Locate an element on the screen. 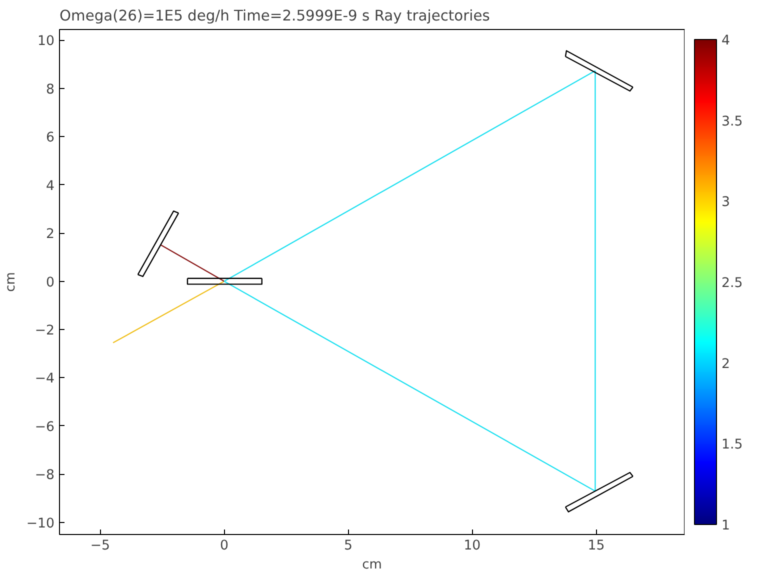 The image size is (763, 579). y-tick-label: 4 is located at coordinates (50, 186).